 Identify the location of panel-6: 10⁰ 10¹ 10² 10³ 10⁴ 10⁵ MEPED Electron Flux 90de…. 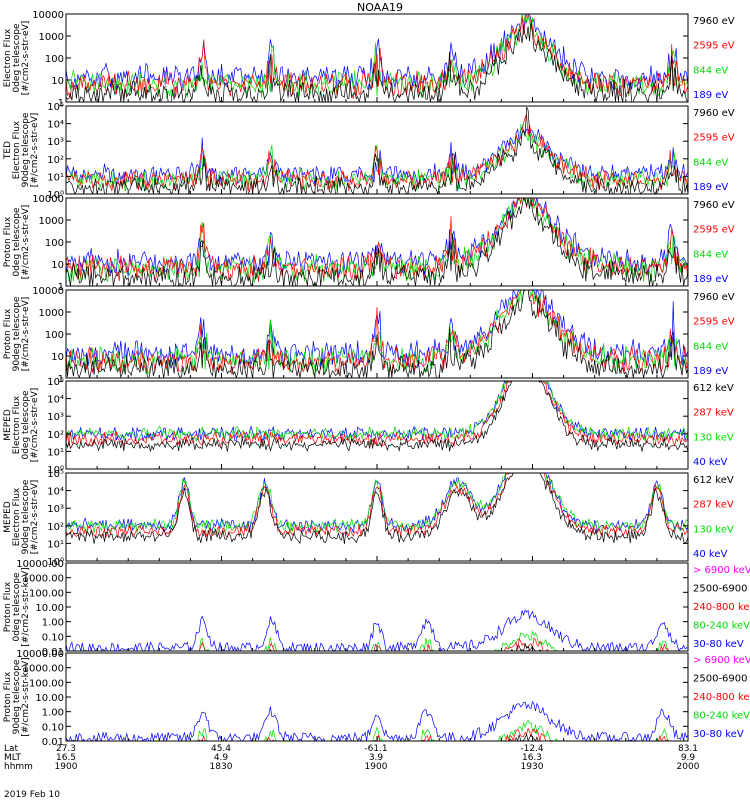
(368, 518).